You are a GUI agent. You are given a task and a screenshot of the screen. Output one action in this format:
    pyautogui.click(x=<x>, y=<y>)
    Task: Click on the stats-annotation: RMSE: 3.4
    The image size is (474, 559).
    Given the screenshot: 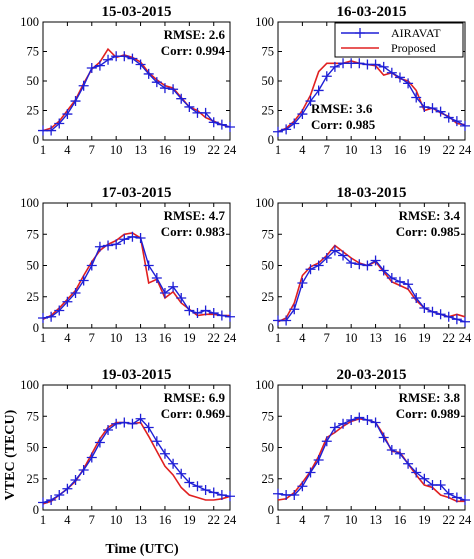 What is the action you would take?
    pyautogui.click(x=430, y=215)
    